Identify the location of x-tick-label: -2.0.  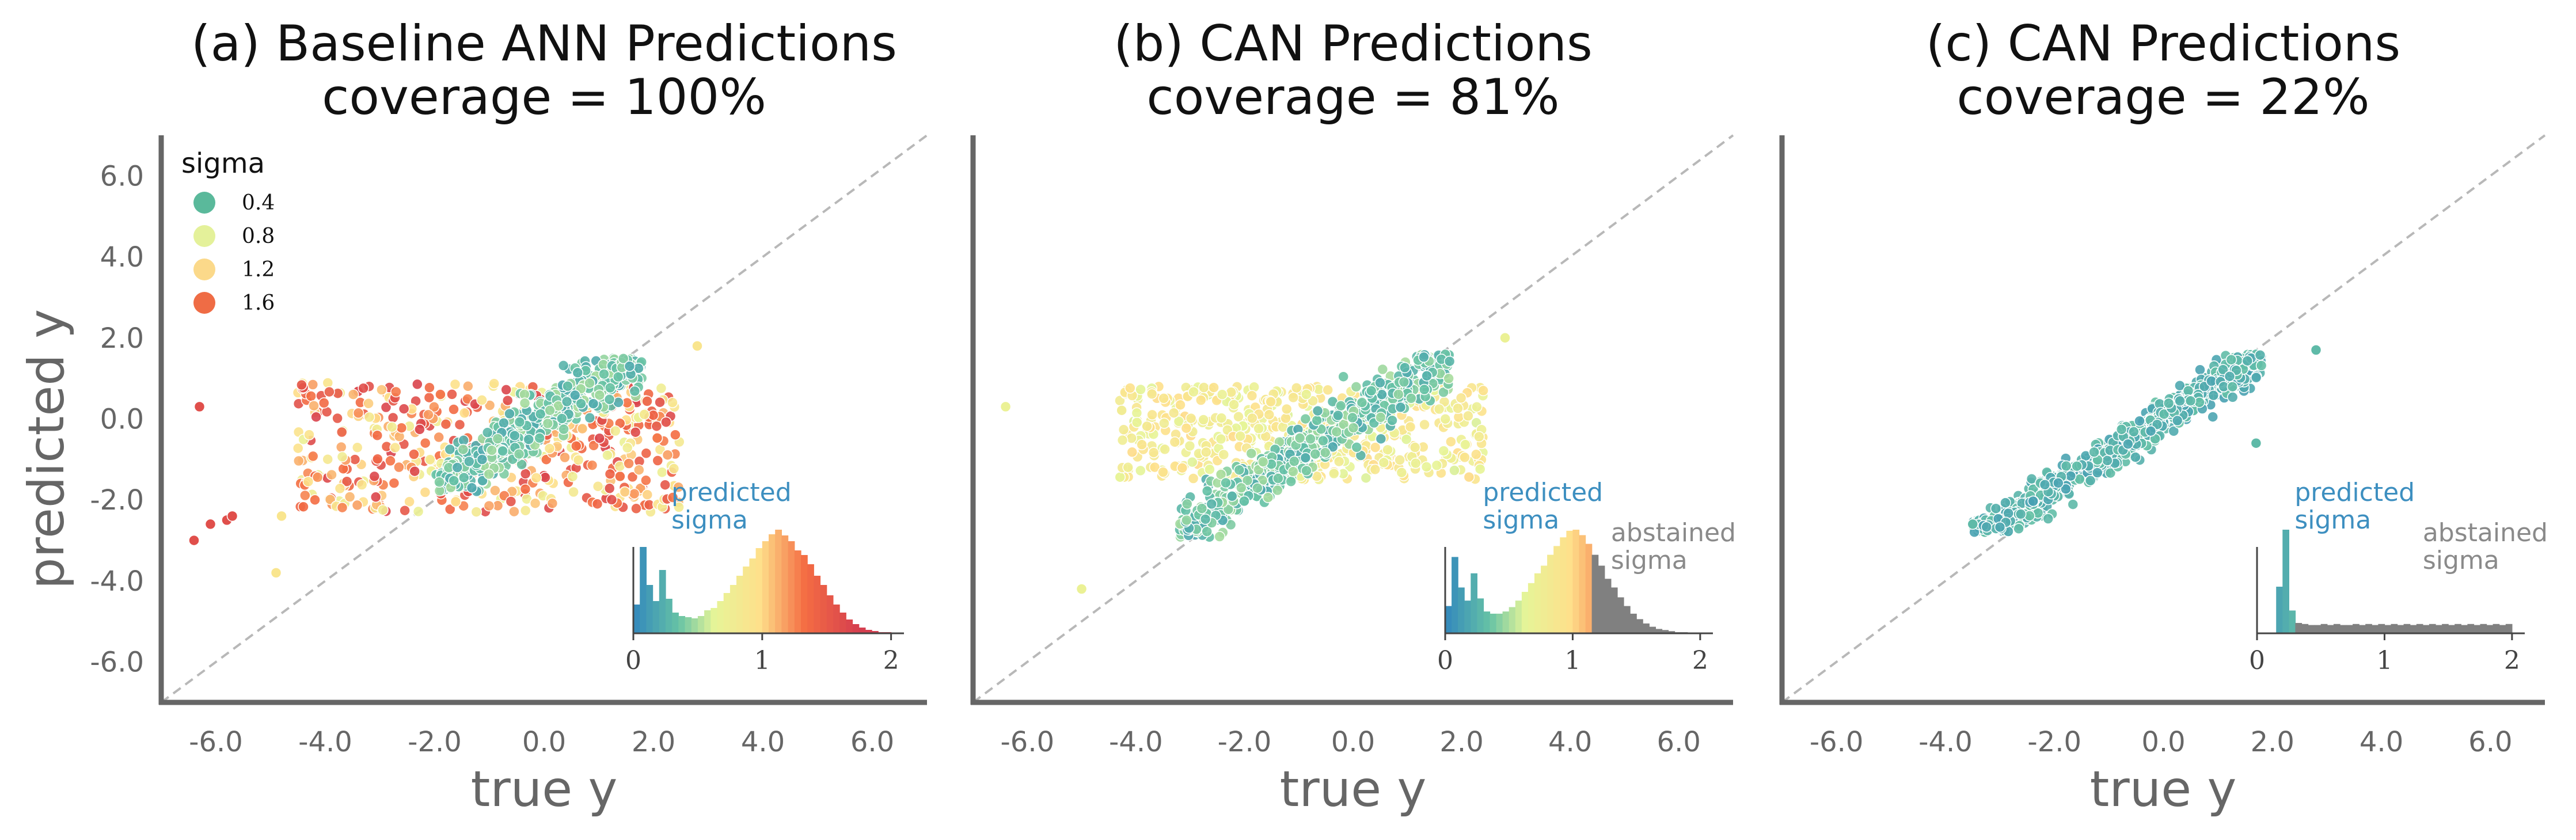
(1245, 742).